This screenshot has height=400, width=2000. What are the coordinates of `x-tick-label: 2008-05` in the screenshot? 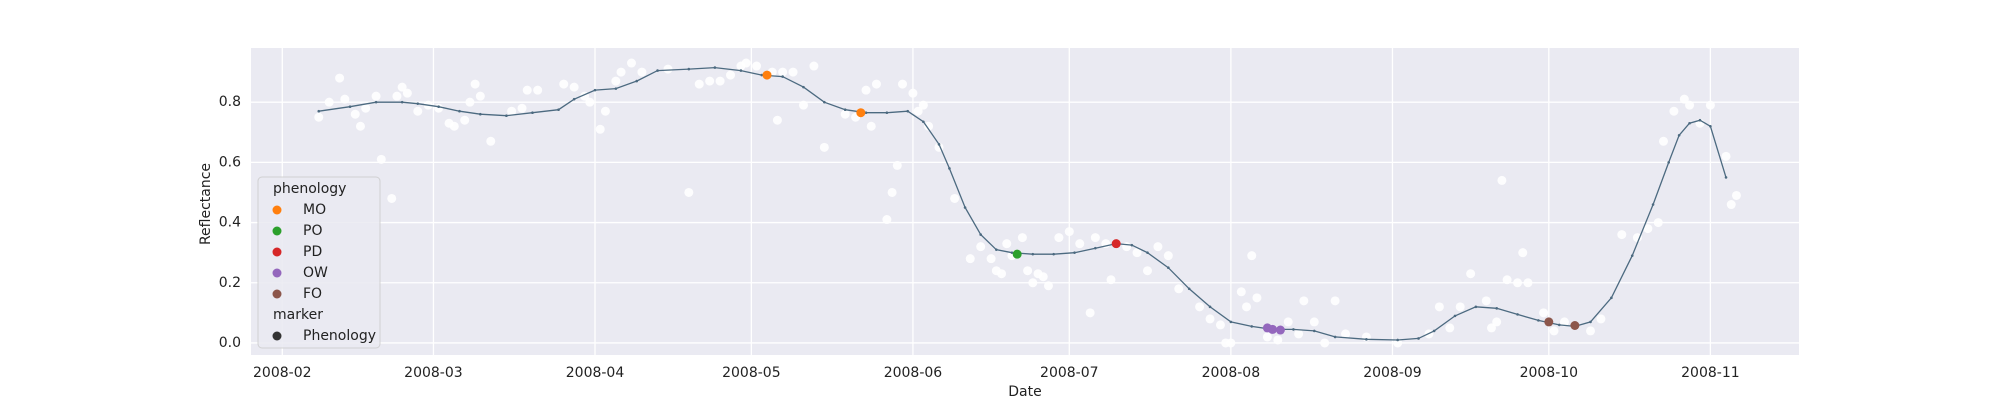 It's located at (751, 373).